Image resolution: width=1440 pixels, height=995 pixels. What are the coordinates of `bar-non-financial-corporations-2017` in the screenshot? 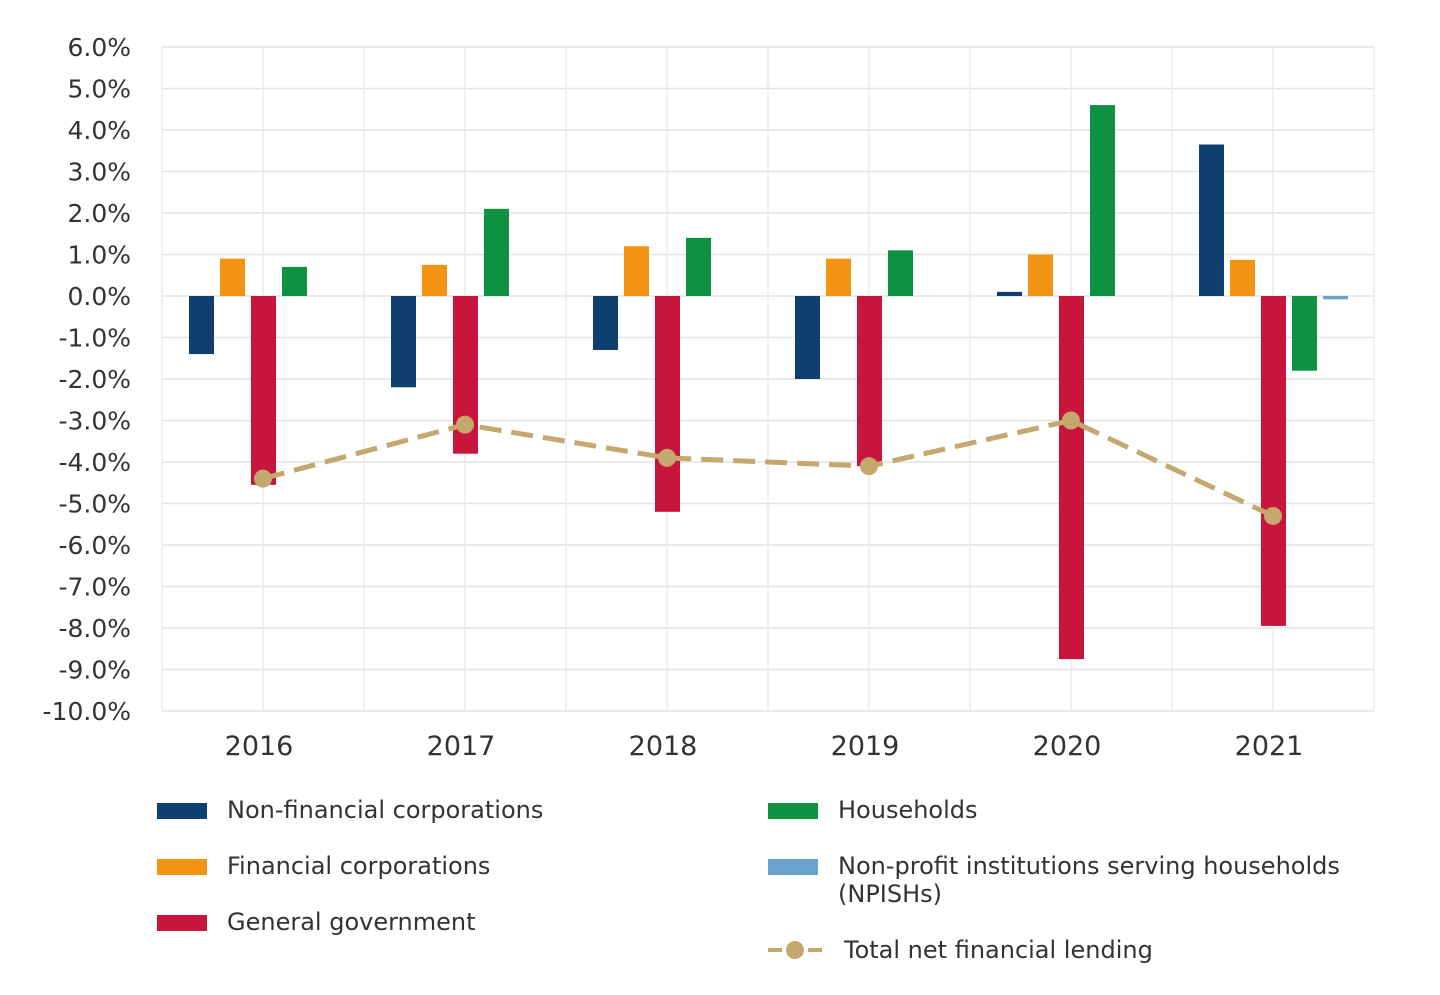 It's located at (403, 342).